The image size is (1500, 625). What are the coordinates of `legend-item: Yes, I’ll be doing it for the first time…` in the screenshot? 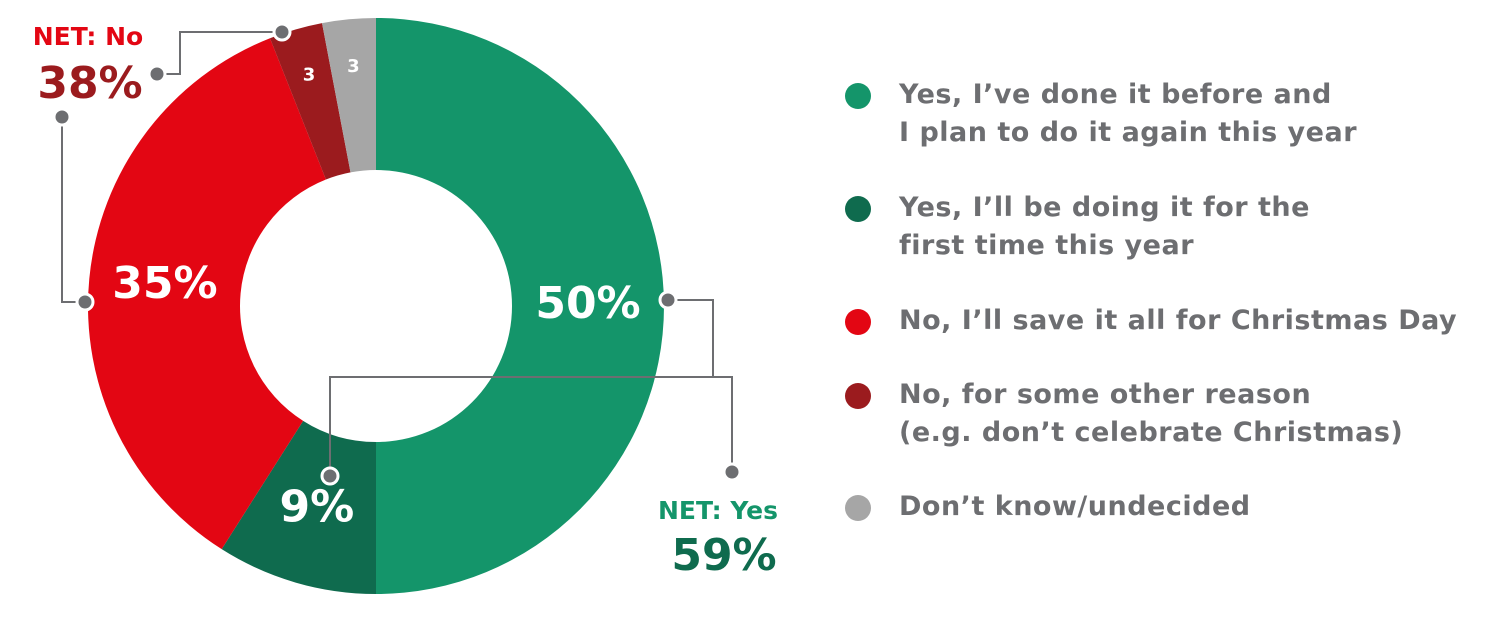 It's located at (1170, 227).